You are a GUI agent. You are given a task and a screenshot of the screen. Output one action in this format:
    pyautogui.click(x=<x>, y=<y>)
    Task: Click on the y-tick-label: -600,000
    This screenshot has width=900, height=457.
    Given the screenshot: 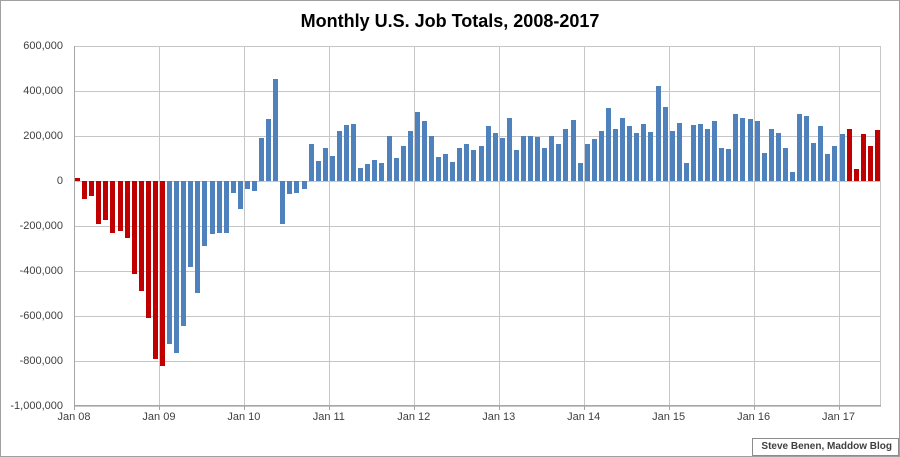 What is the action you would take?
    pyautogui.click(x=41, y=316)
    